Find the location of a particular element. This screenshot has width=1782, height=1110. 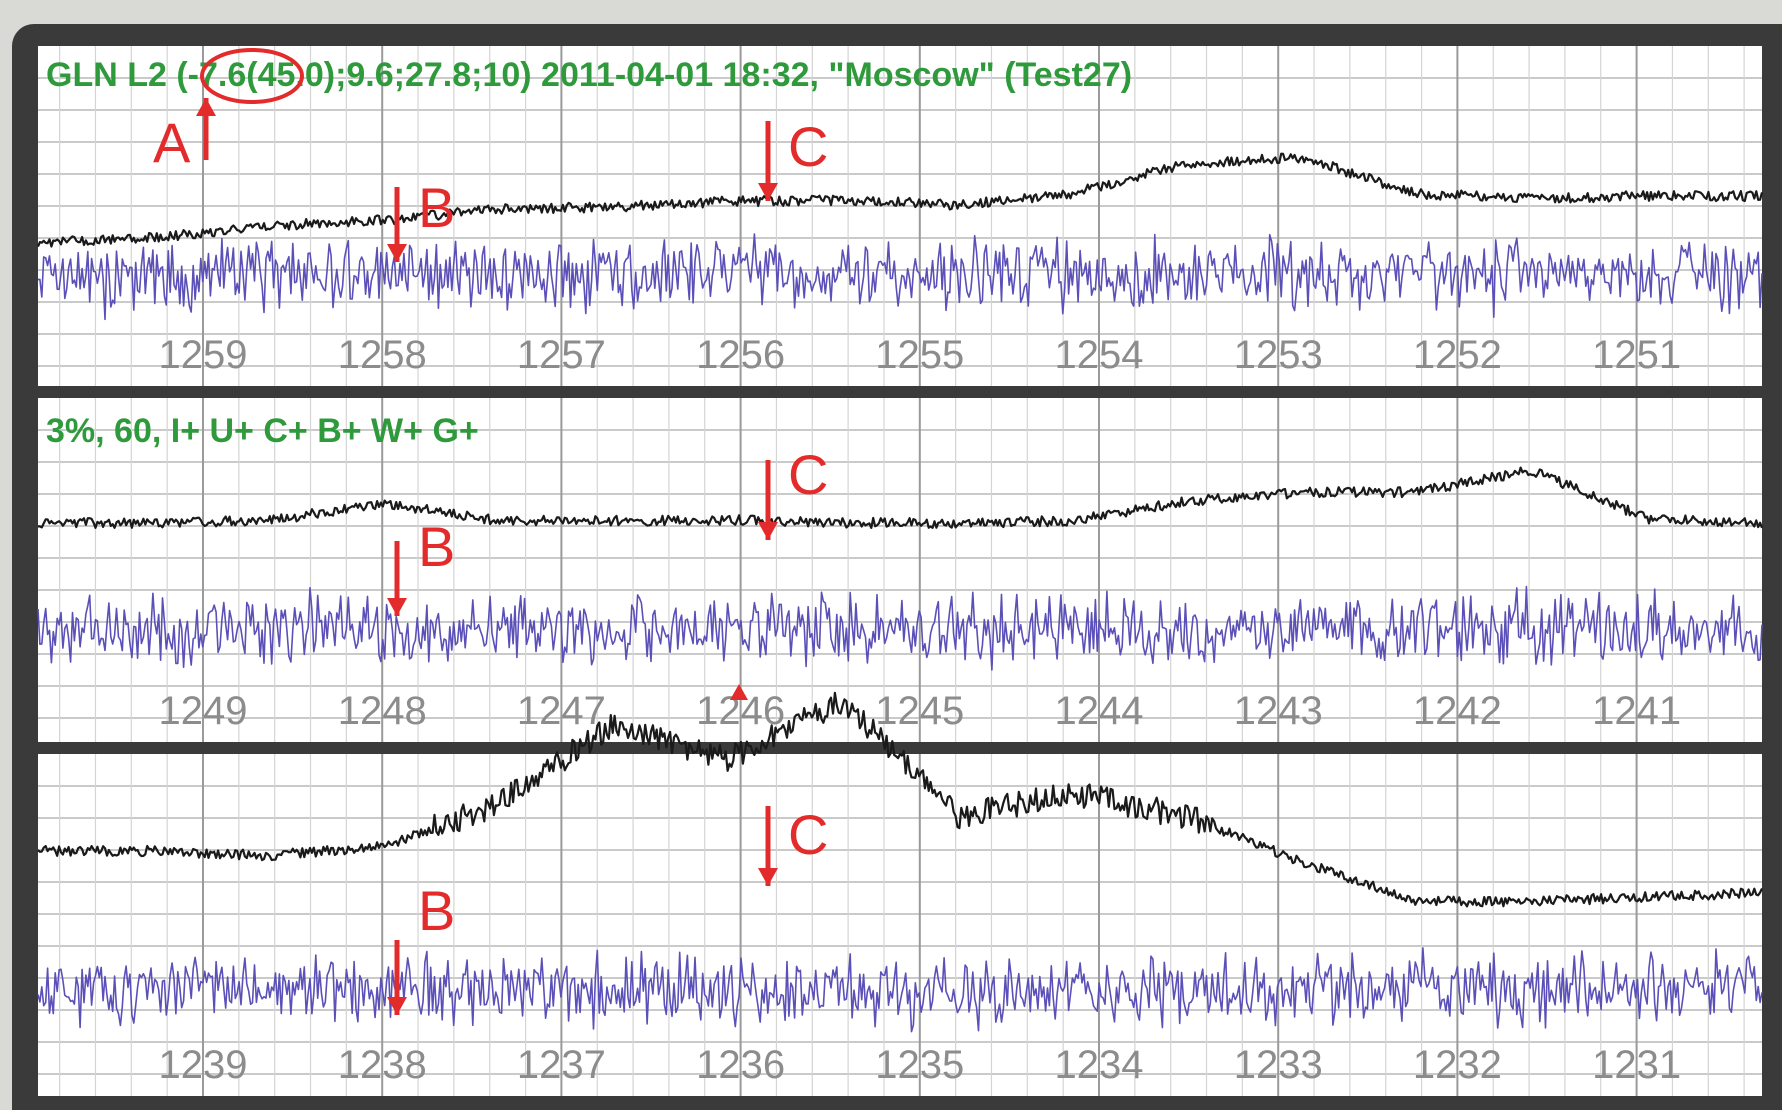

tick-label: 1254 is located at coordinates (1099, 355).